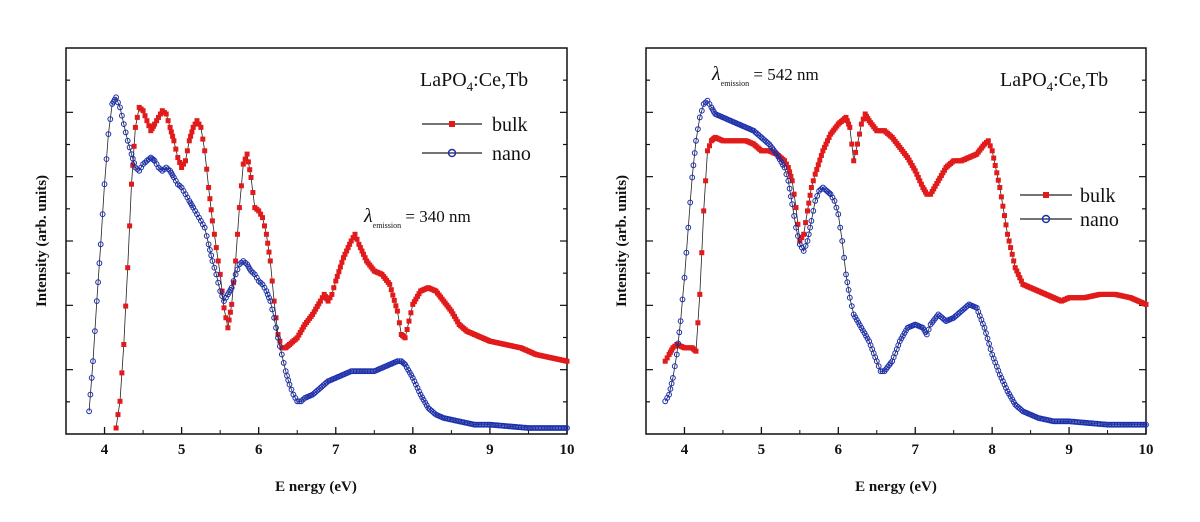 The image size is (1200, 522). What do you see at coordinates (1046, 219) in the screenshot?
I see `right-legend-nano-marker` at bounding box center [1046, 219].